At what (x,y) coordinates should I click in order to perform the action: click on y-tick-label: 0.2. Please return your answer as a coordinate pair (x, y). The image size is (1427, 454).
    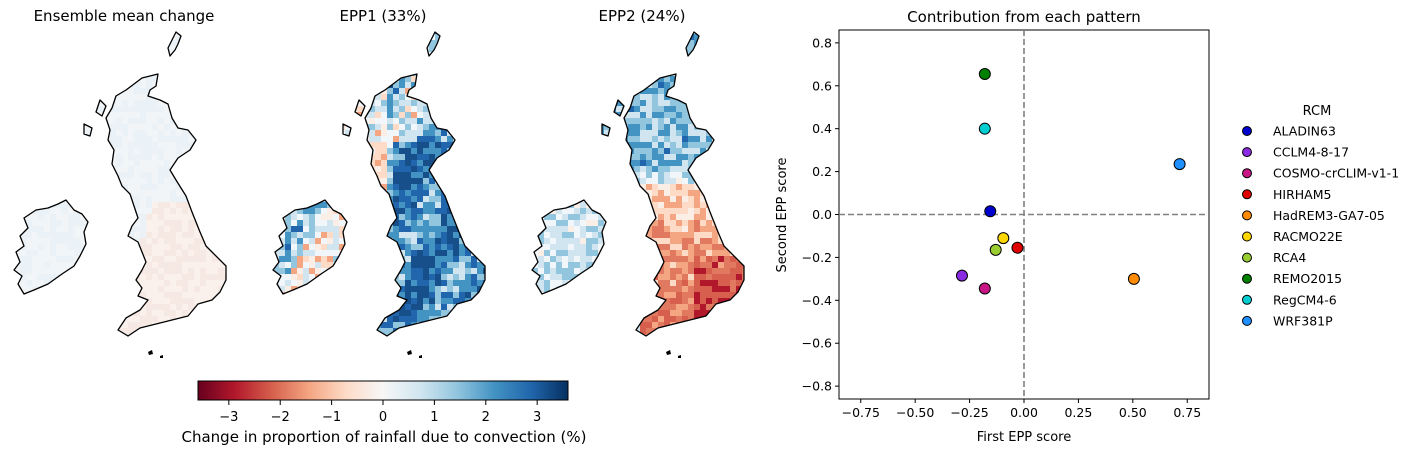
    Looking at the image, I should click on (822, 171).